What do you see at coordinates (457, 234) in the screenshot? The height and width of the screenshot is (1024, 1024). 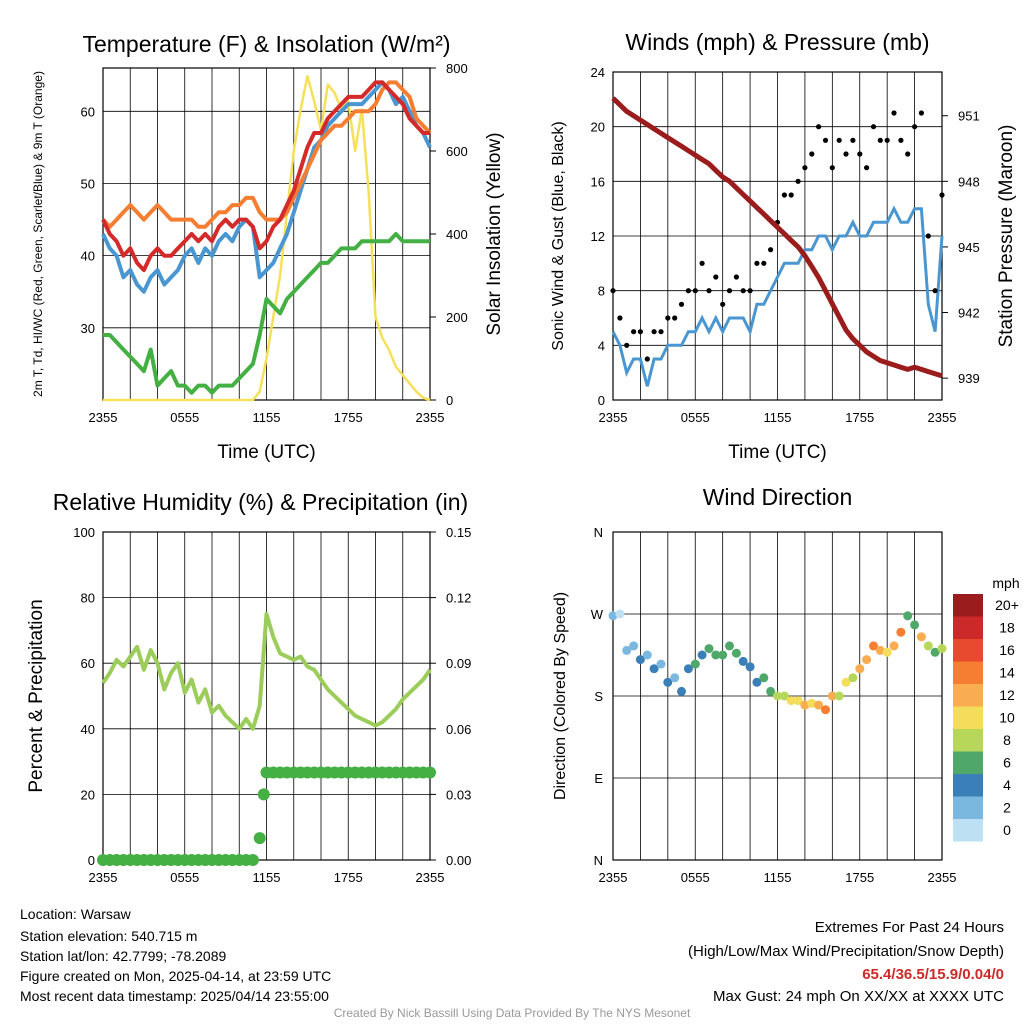 I see `temperature-y-right-tick-label: 400` at bounding box center [457, 234].